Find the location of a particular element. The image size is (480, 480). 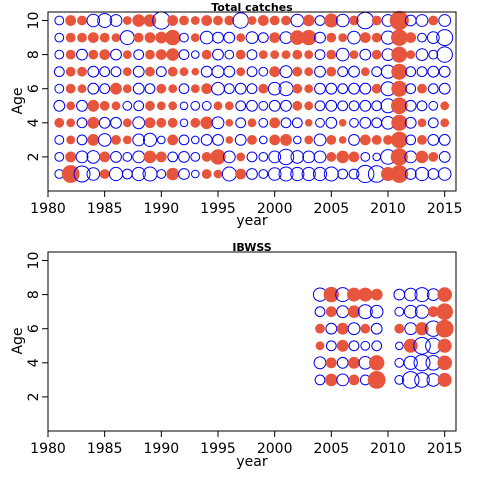

y-tick-label: 10 is located at coordinates (34, 21).